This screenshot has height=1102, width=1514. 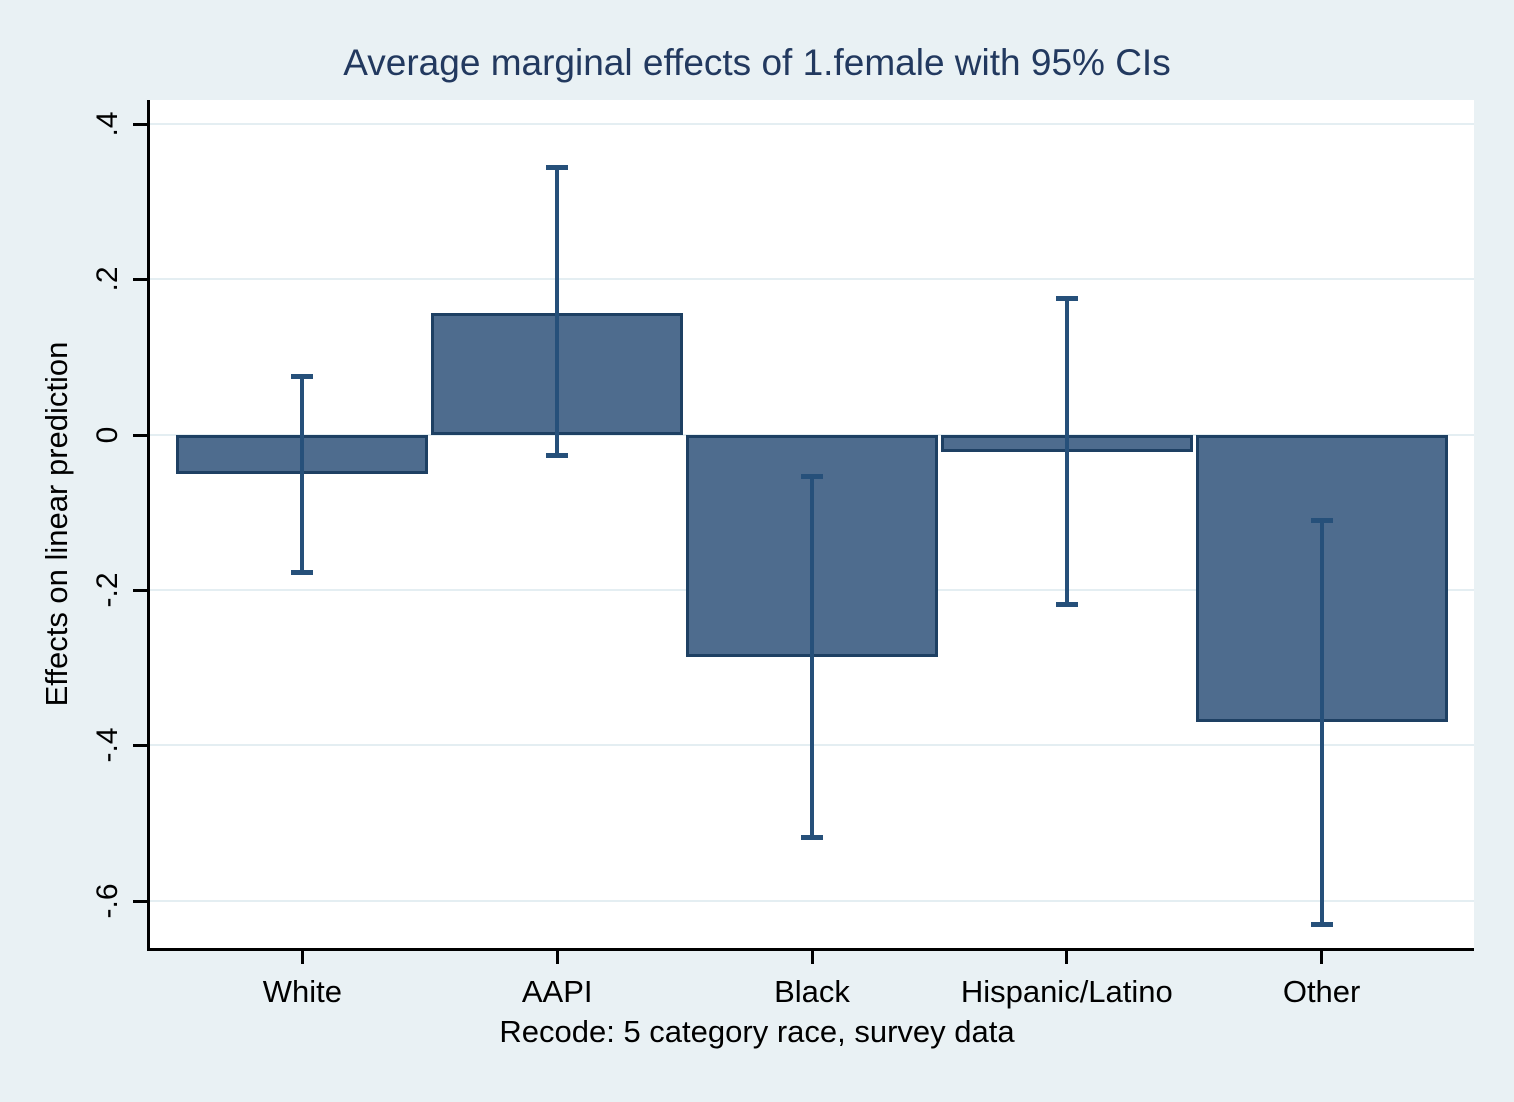 What do you see at coordinates (107, 435) in the screenshot?
I see `y-tick-label: 0` at bounding box center [107, 435].